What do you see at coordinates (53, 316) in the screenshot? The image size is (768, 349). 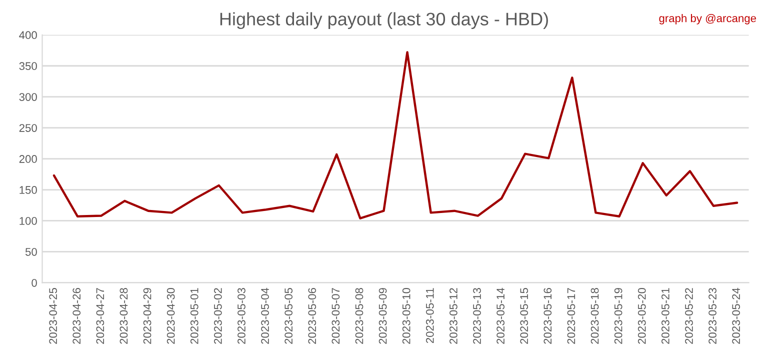 I see `x-tick-label: 2023-04-25` at bounding box center [53, 316].